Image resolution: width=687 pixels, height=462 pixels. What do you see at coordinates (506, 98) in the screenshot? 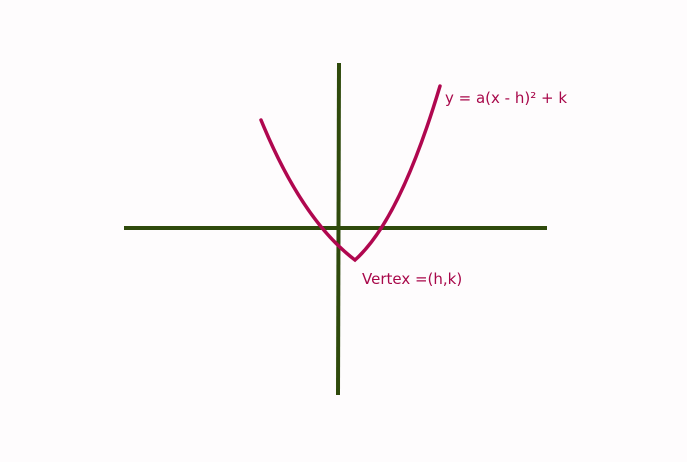
I see `equation-label: y = a(x - h)² + k` at bounding box center [506, 98].